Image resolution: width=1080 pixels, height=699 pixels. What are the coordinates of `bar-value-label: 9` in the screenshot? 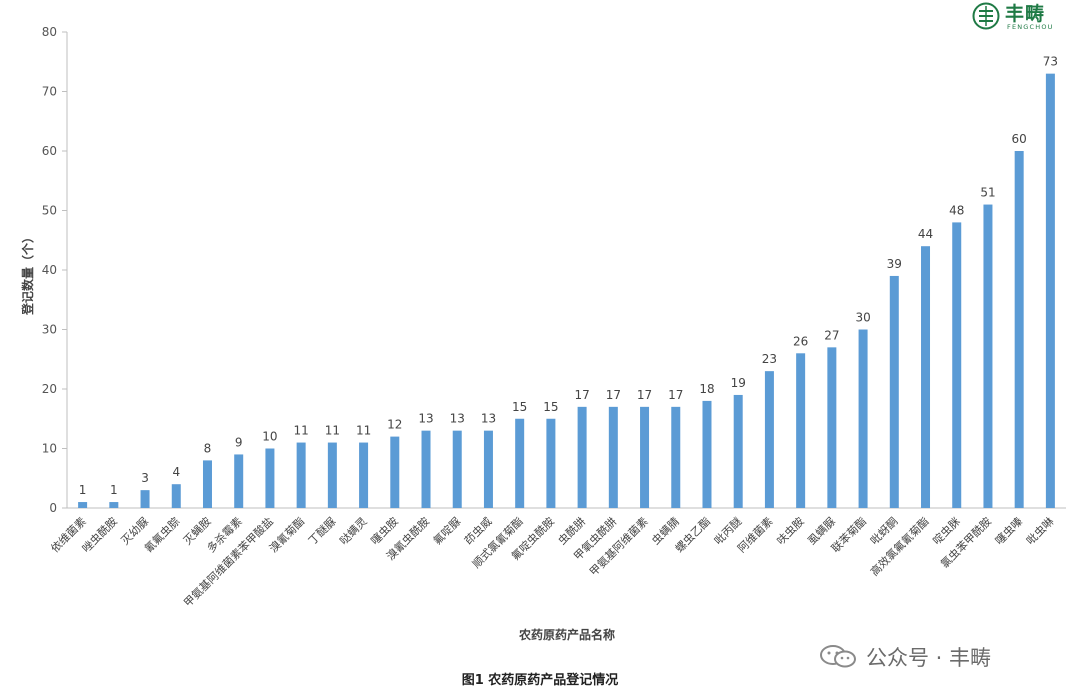 It's located at (239, 442).